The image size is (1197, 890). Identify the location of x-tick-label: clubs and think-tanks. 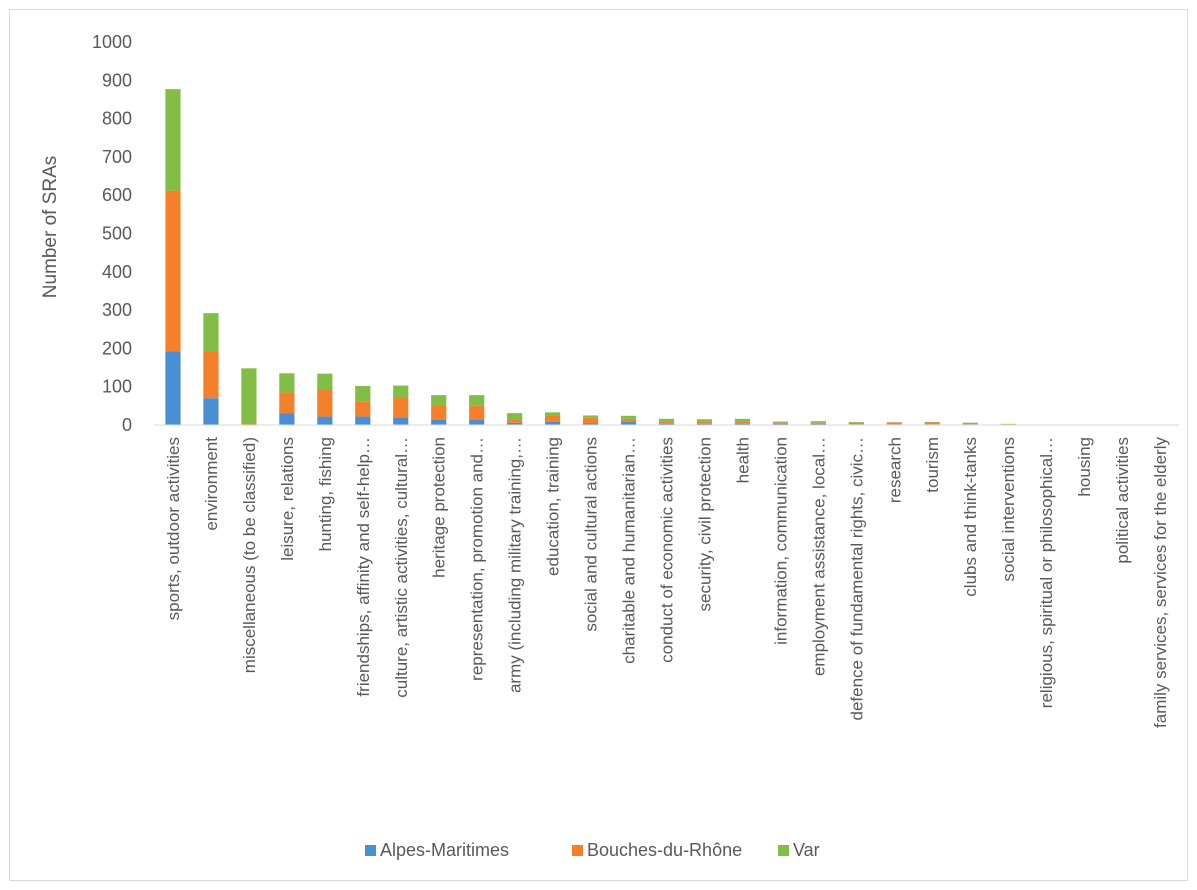
(970, 517).